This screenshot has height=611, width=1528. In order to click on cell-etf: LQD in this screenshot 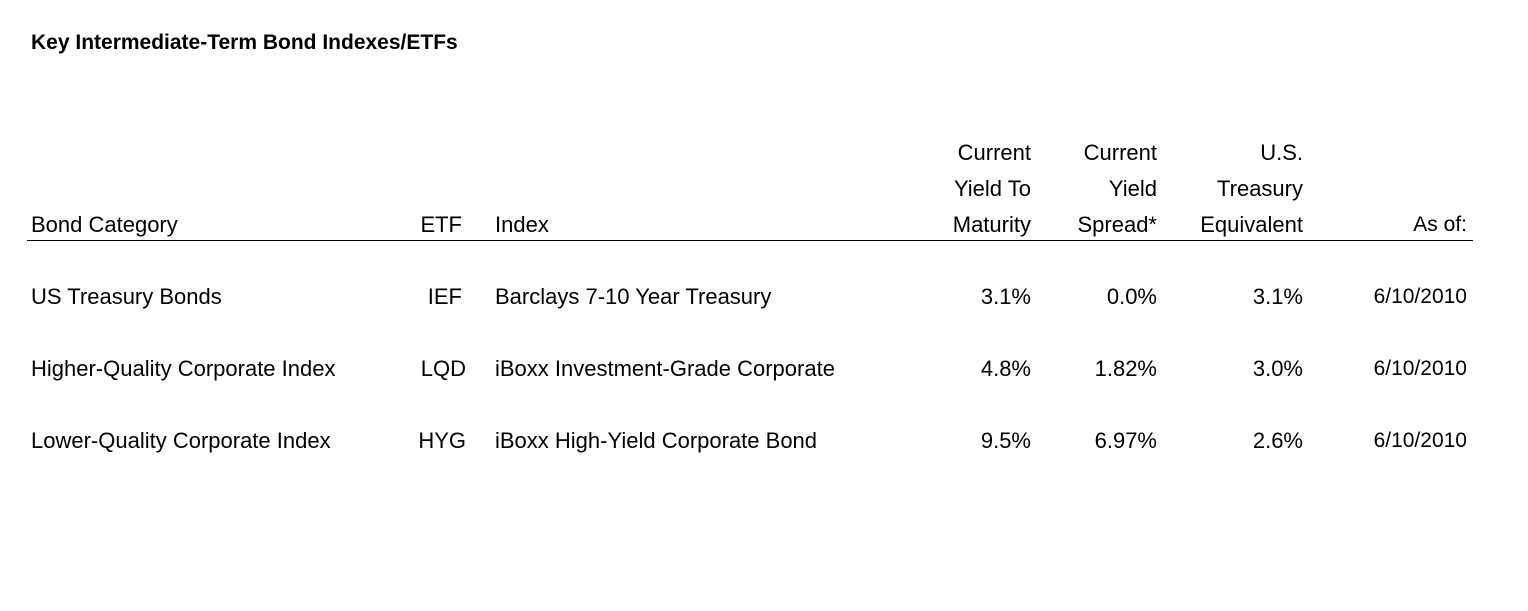, I will do `click(443, 368)`.